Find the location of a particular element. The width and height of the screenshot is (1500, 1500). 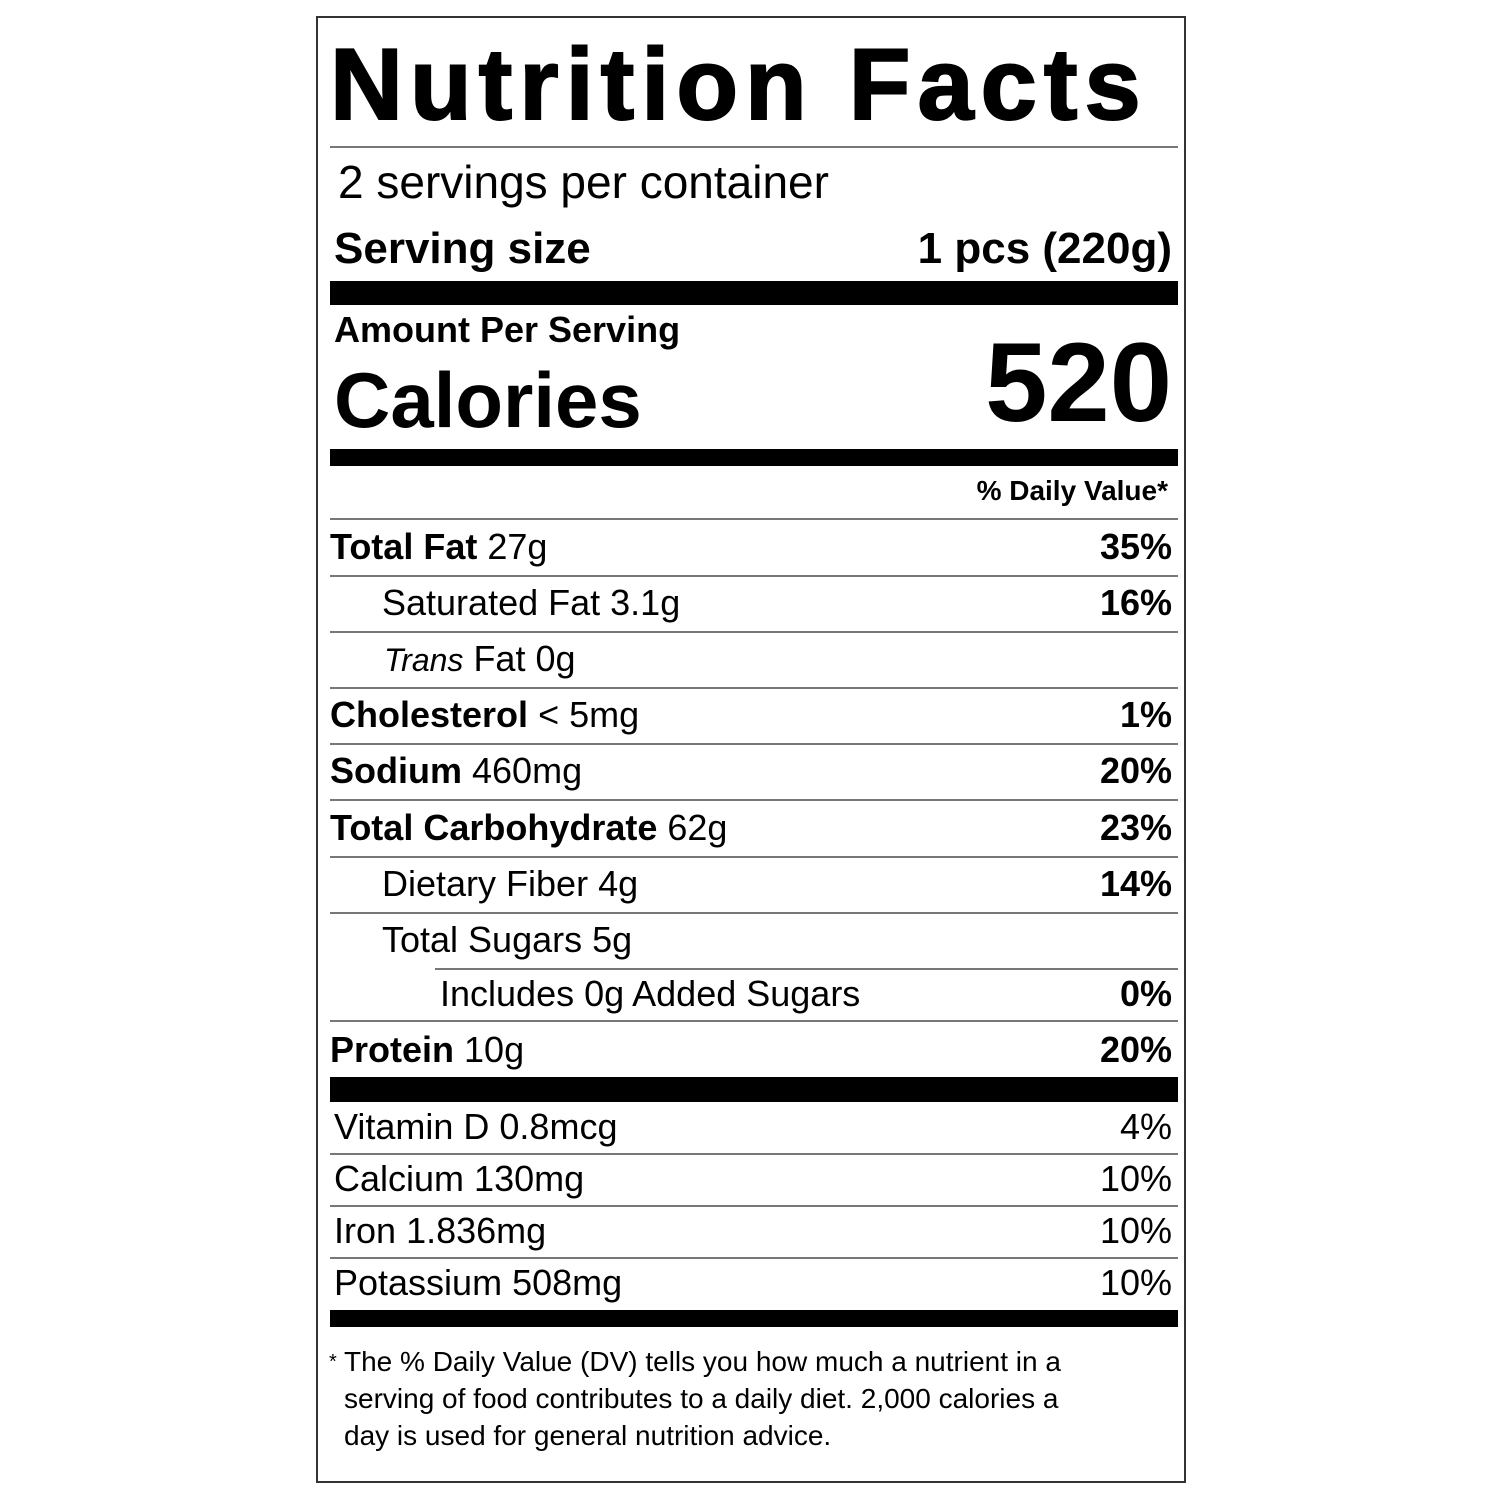

nutrient-name: Total Fat is located at coordinates (404, 546).